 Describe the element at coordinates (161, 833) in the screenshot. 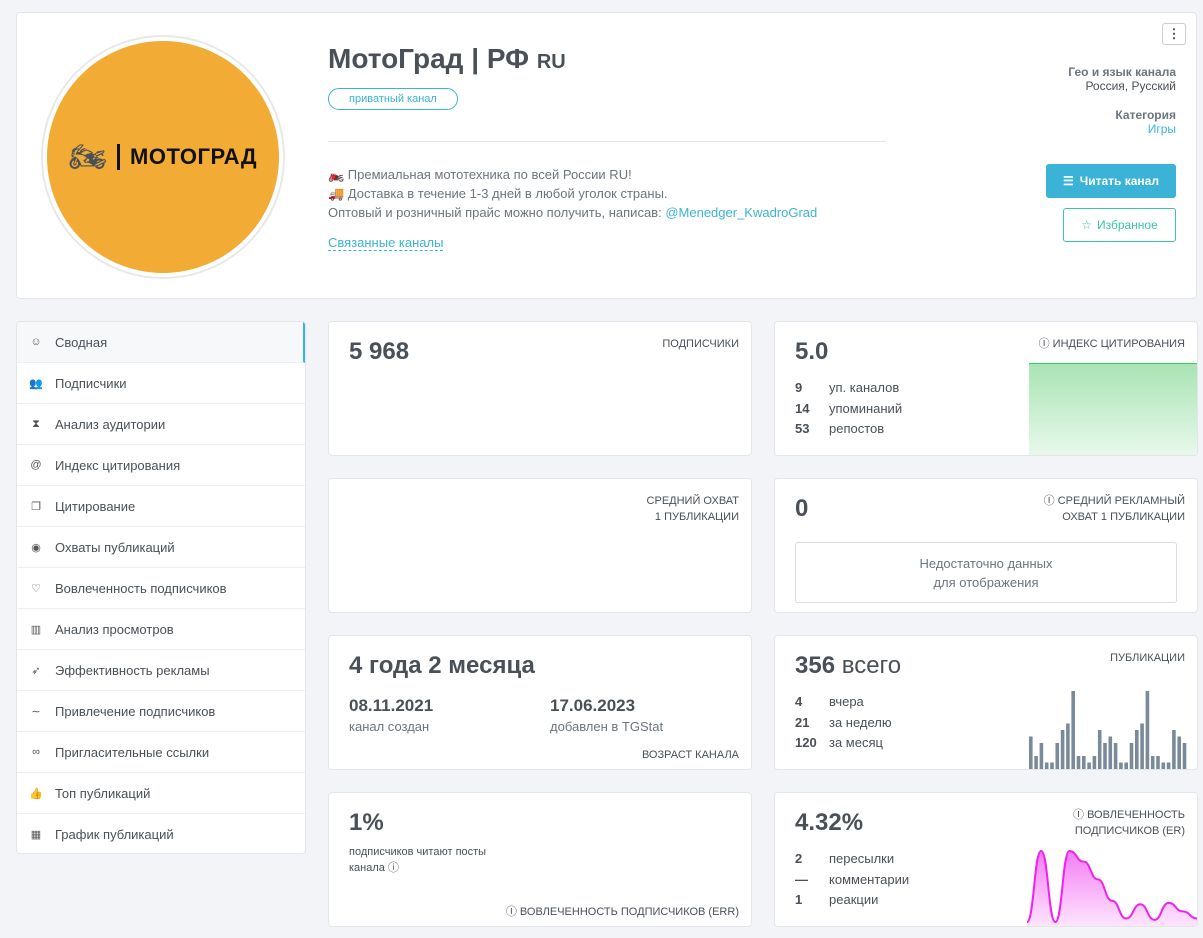

I see `sidebar-item: ▦ График публикаций` at that location.